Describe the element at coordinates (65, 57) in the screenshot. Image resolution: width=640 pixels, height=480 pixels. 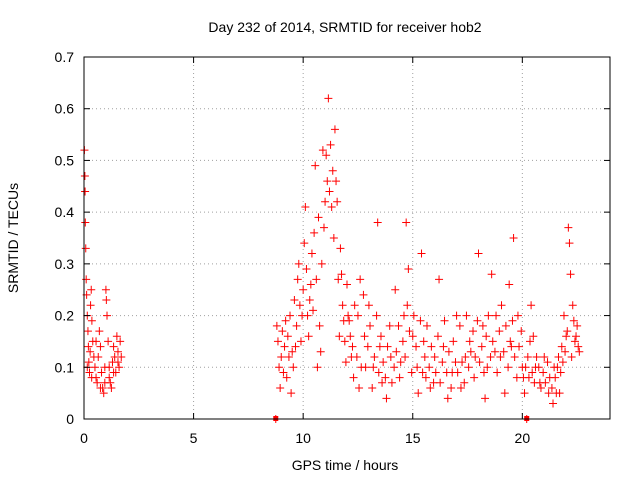
I see `y-tick-label: 0.7` at that location.